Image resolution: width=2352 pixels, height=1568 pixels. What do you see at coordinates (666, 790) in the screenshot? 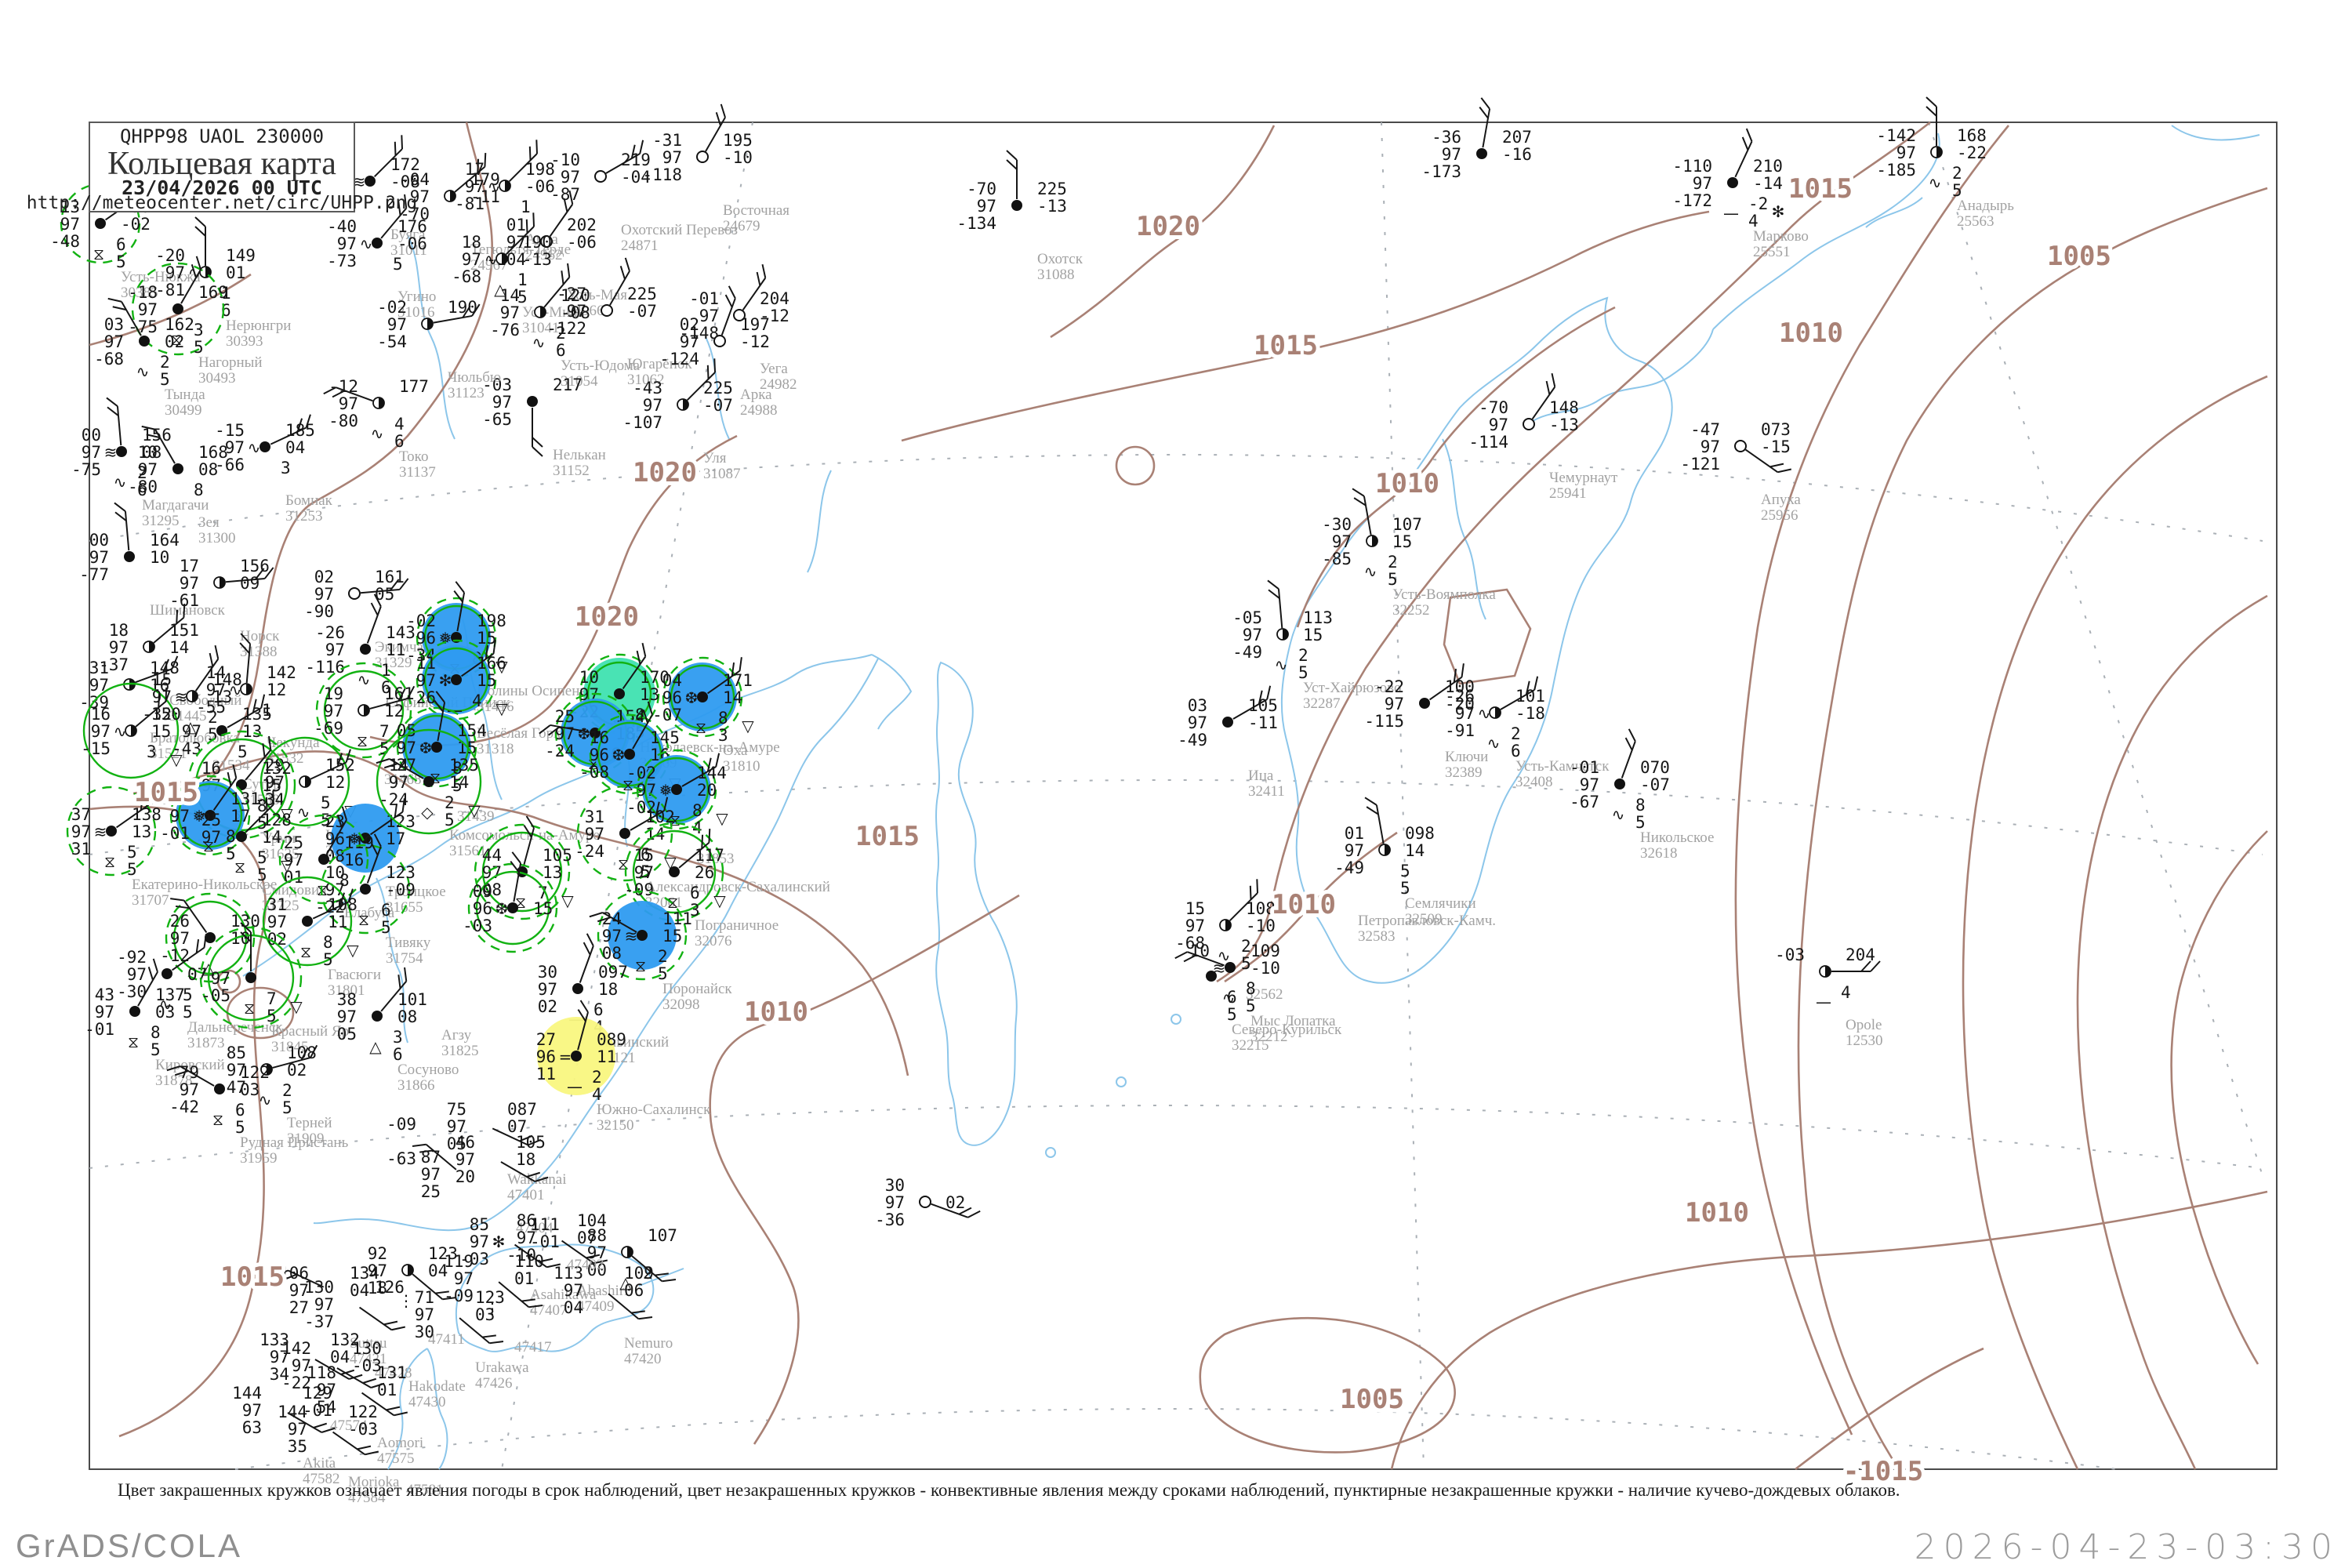
I see `present-weather-icon: ❅` at bounding box center [666, 790].